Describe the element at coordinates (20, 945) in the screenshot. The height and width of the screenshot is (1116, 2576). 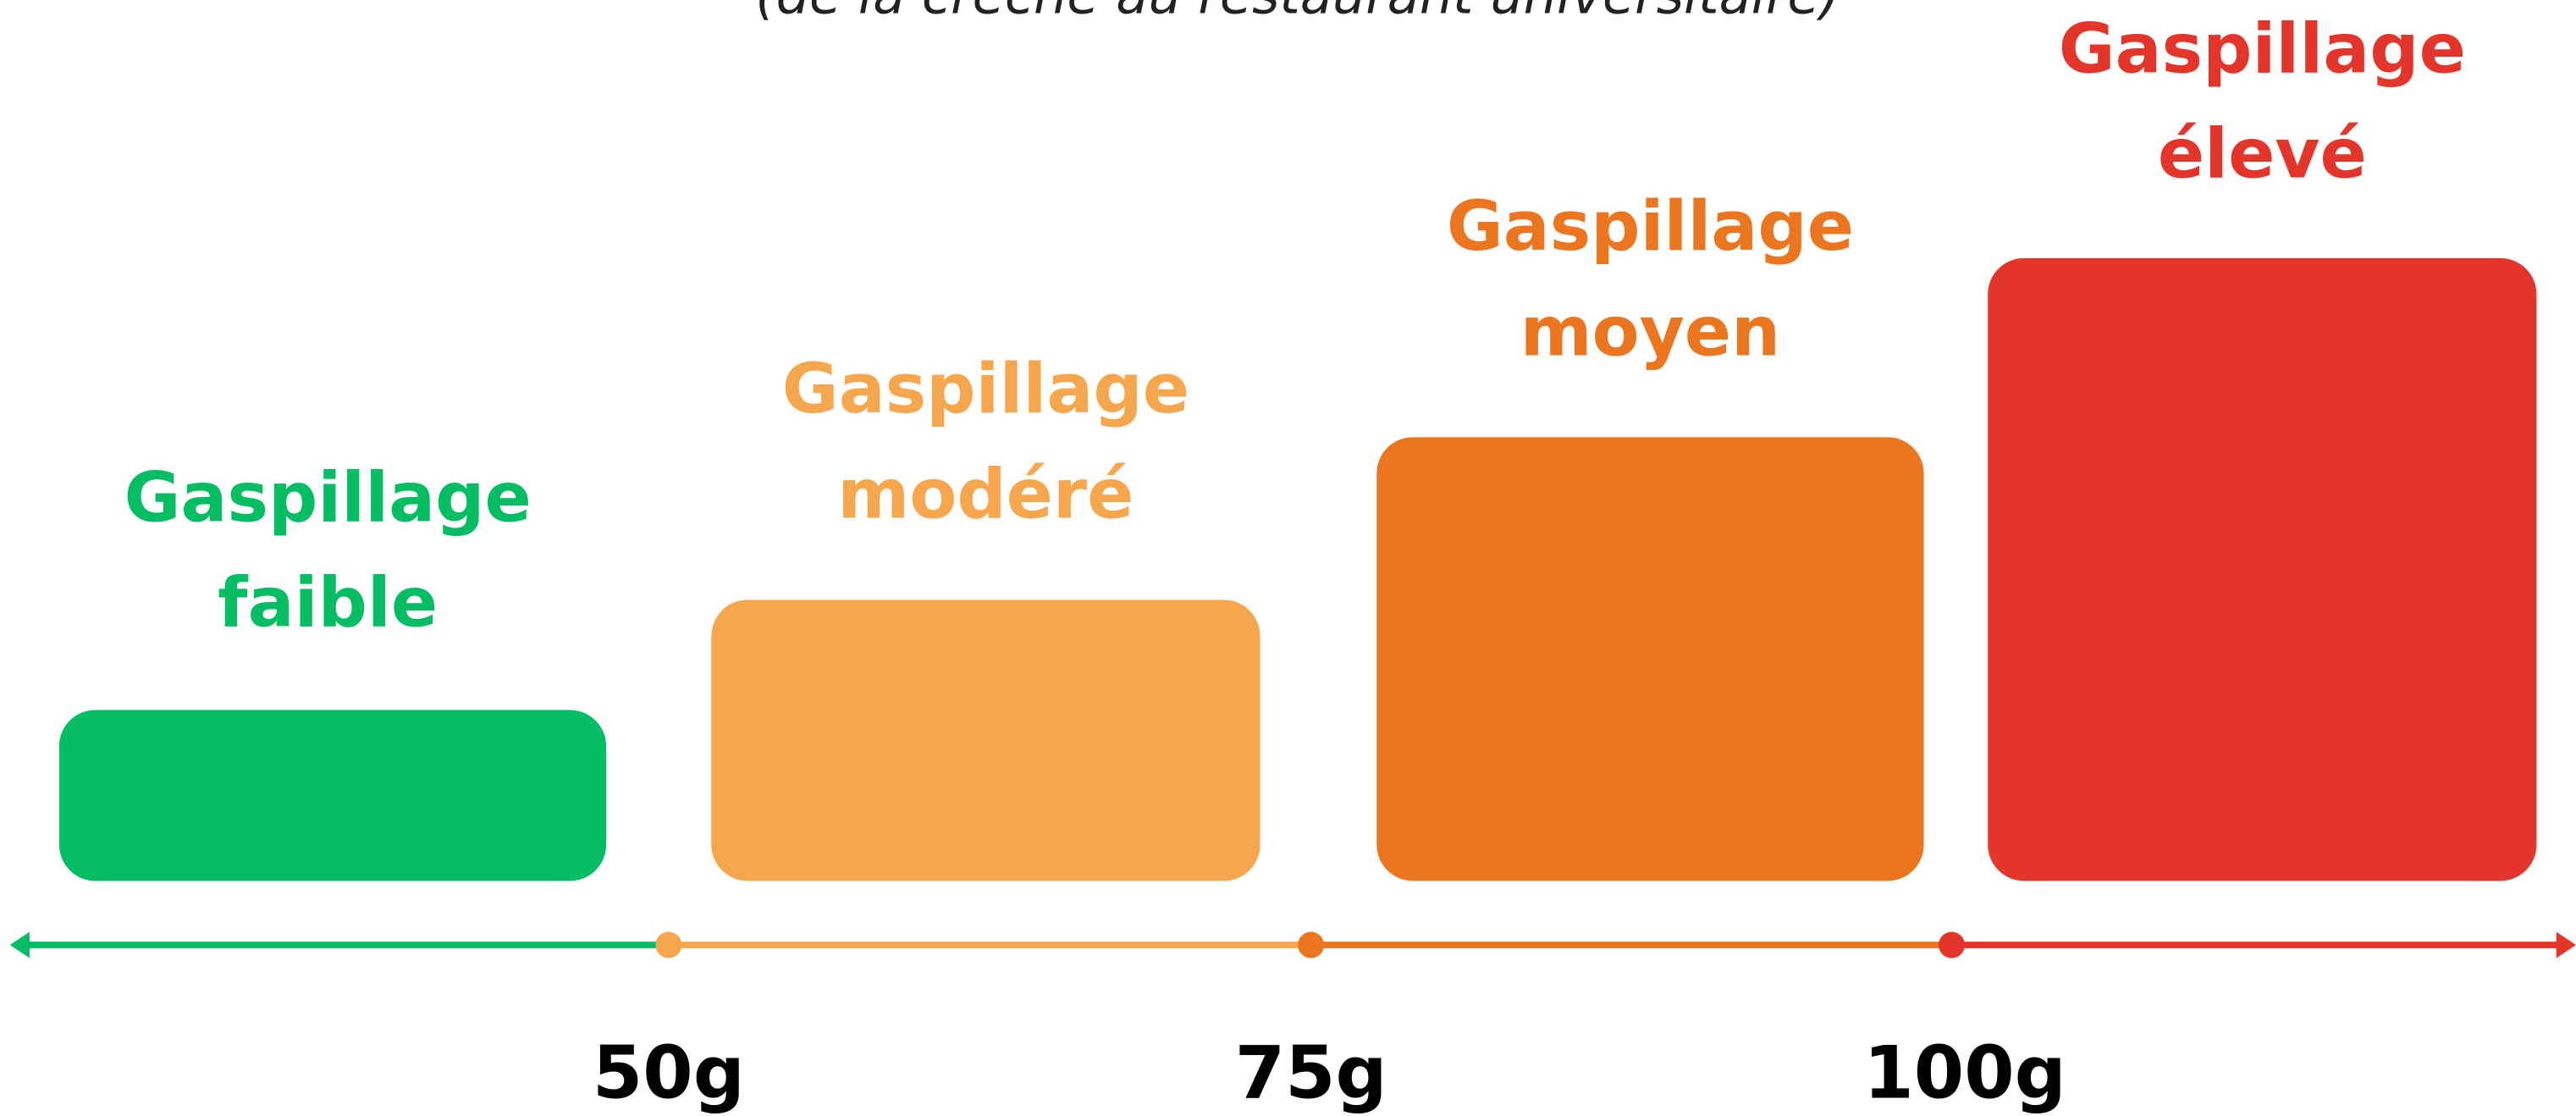
I see `arrow-left` at that location.